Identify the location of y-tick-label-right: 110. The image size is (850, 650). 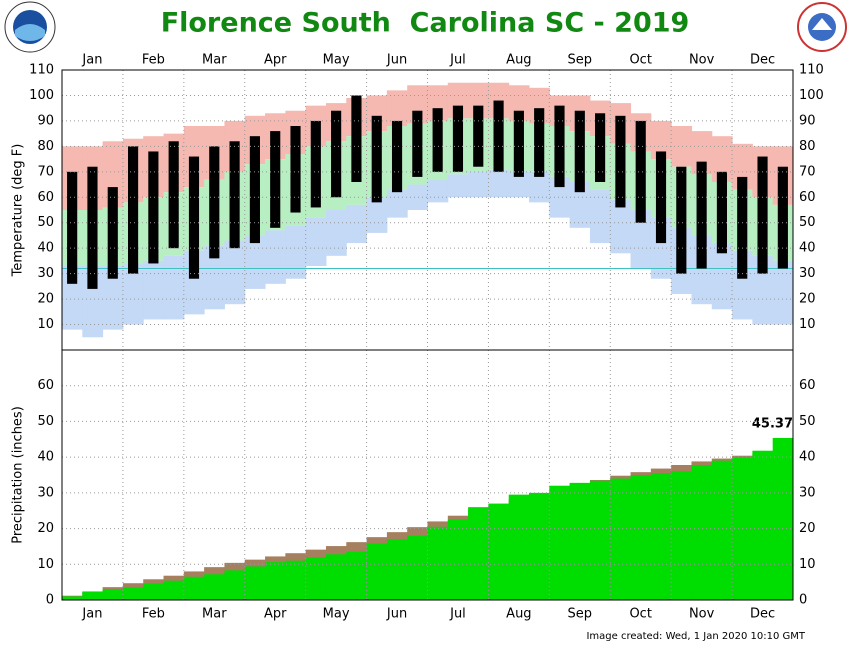
(811, 70).